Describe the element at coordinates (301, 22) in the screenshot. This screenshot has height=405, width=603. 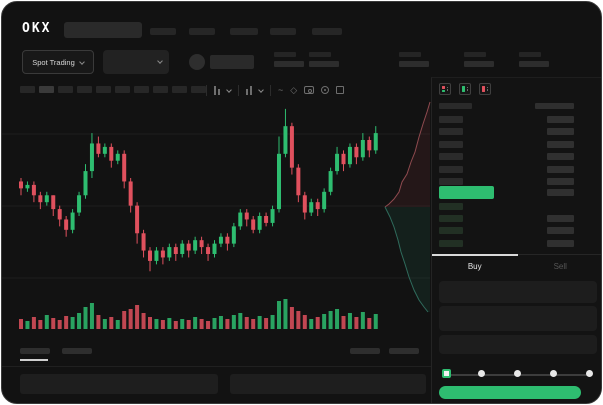
I see `top-nav` at that location.